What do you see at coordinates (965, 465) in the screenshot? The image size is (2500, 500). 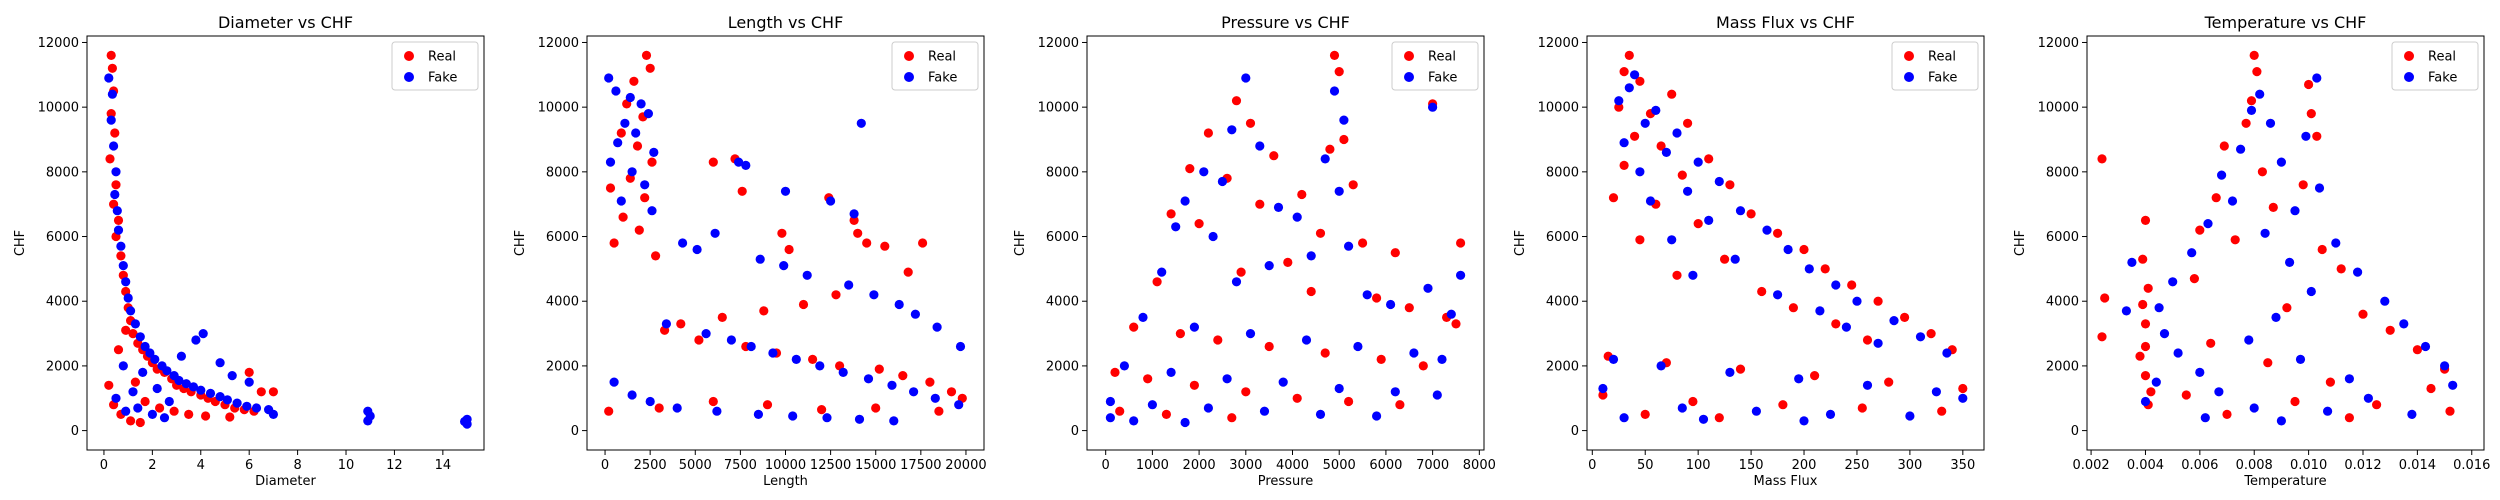 I see `x-tick-label: 20000` at bounding box center [965, 465].